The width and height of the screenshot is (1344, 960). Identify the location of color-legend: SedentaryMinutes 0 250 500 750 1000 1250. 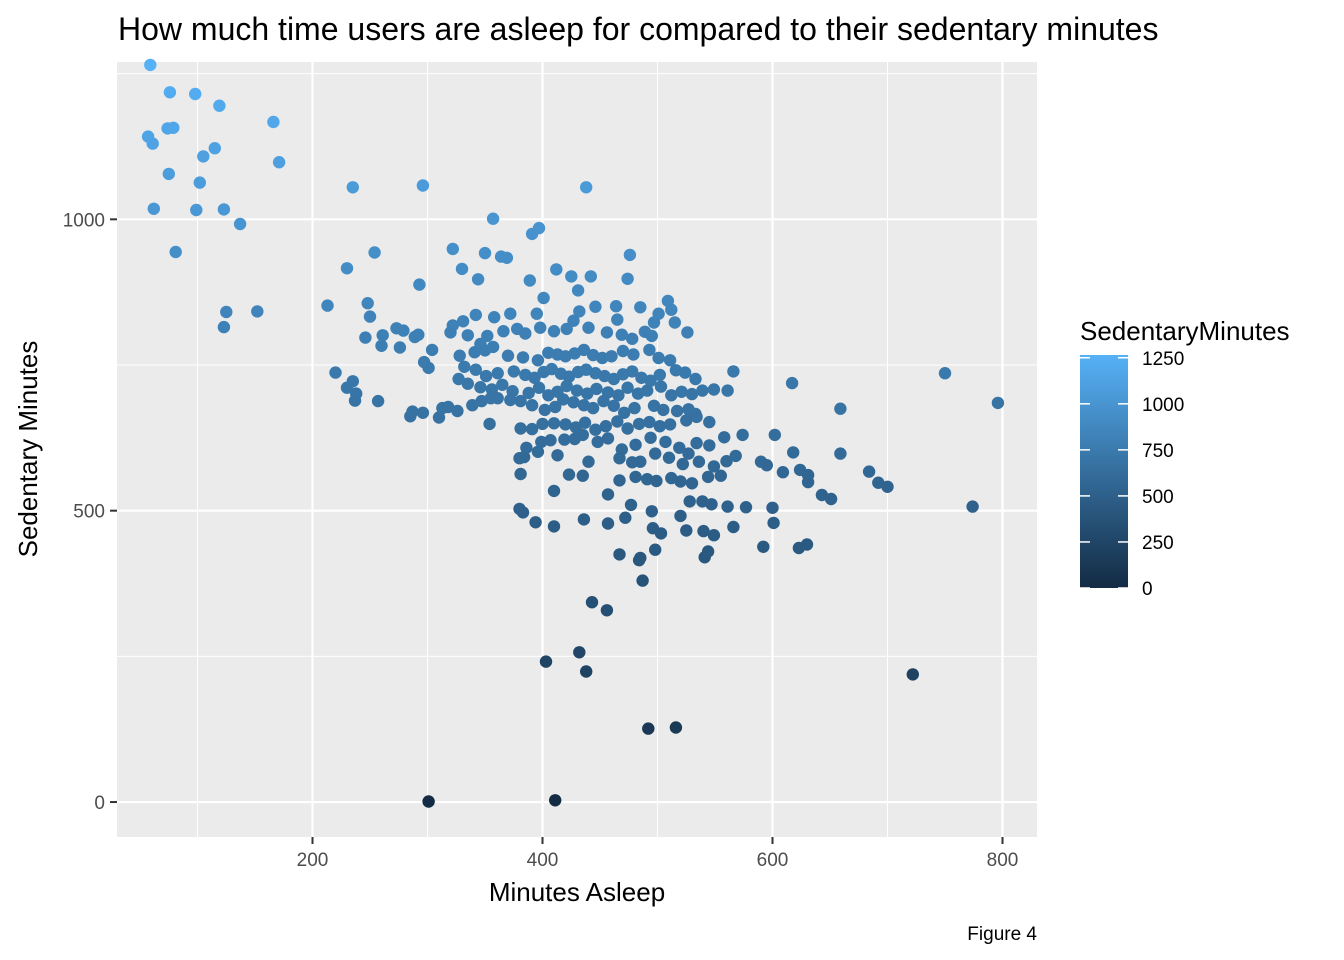
(1185, 458).